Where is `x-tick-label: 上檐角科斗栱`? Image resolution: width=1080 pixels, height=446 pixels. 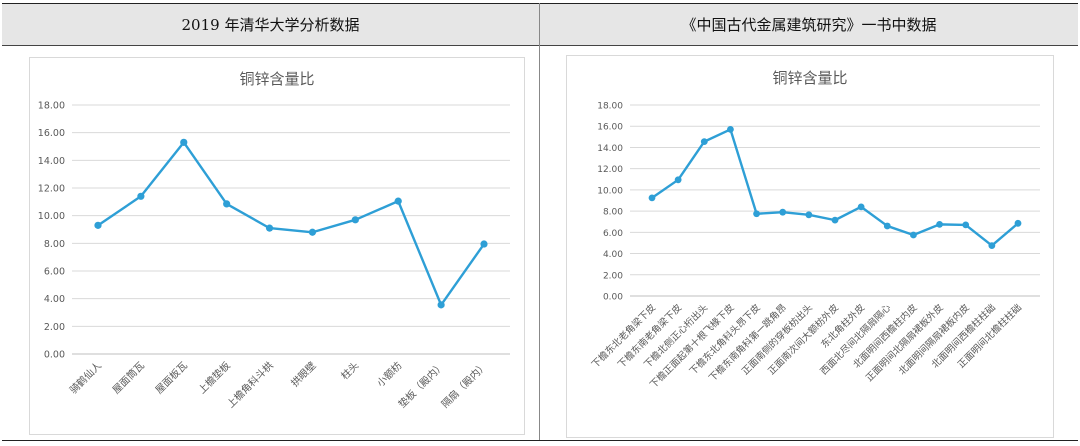
x-tick-label: 上檐角科斗栱 is located at coordinates (250, 385).